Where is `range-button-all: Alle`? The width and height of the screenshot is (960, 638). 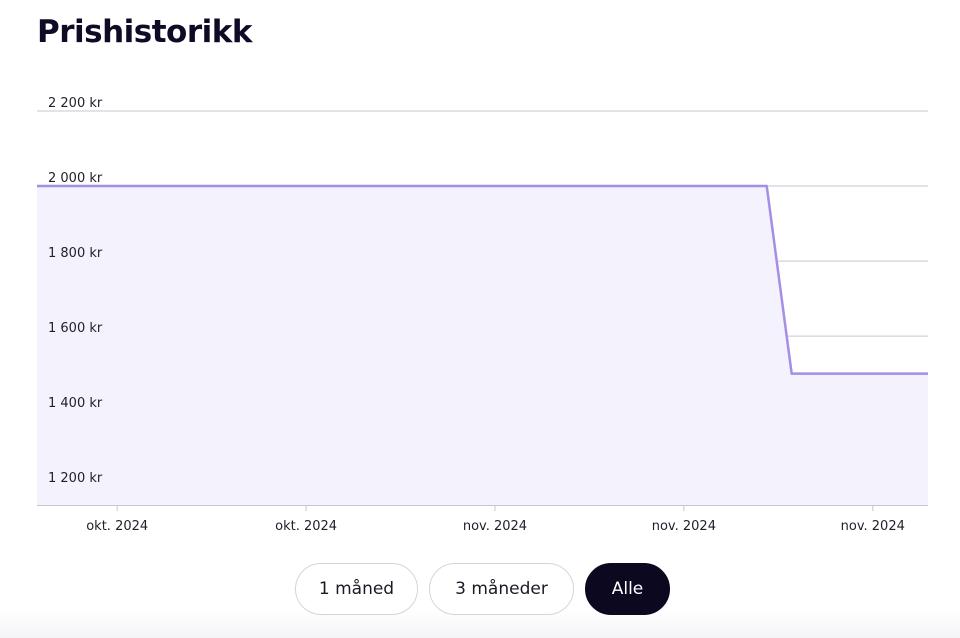 range-button-all: Alle is located at coordinates (627, 589).